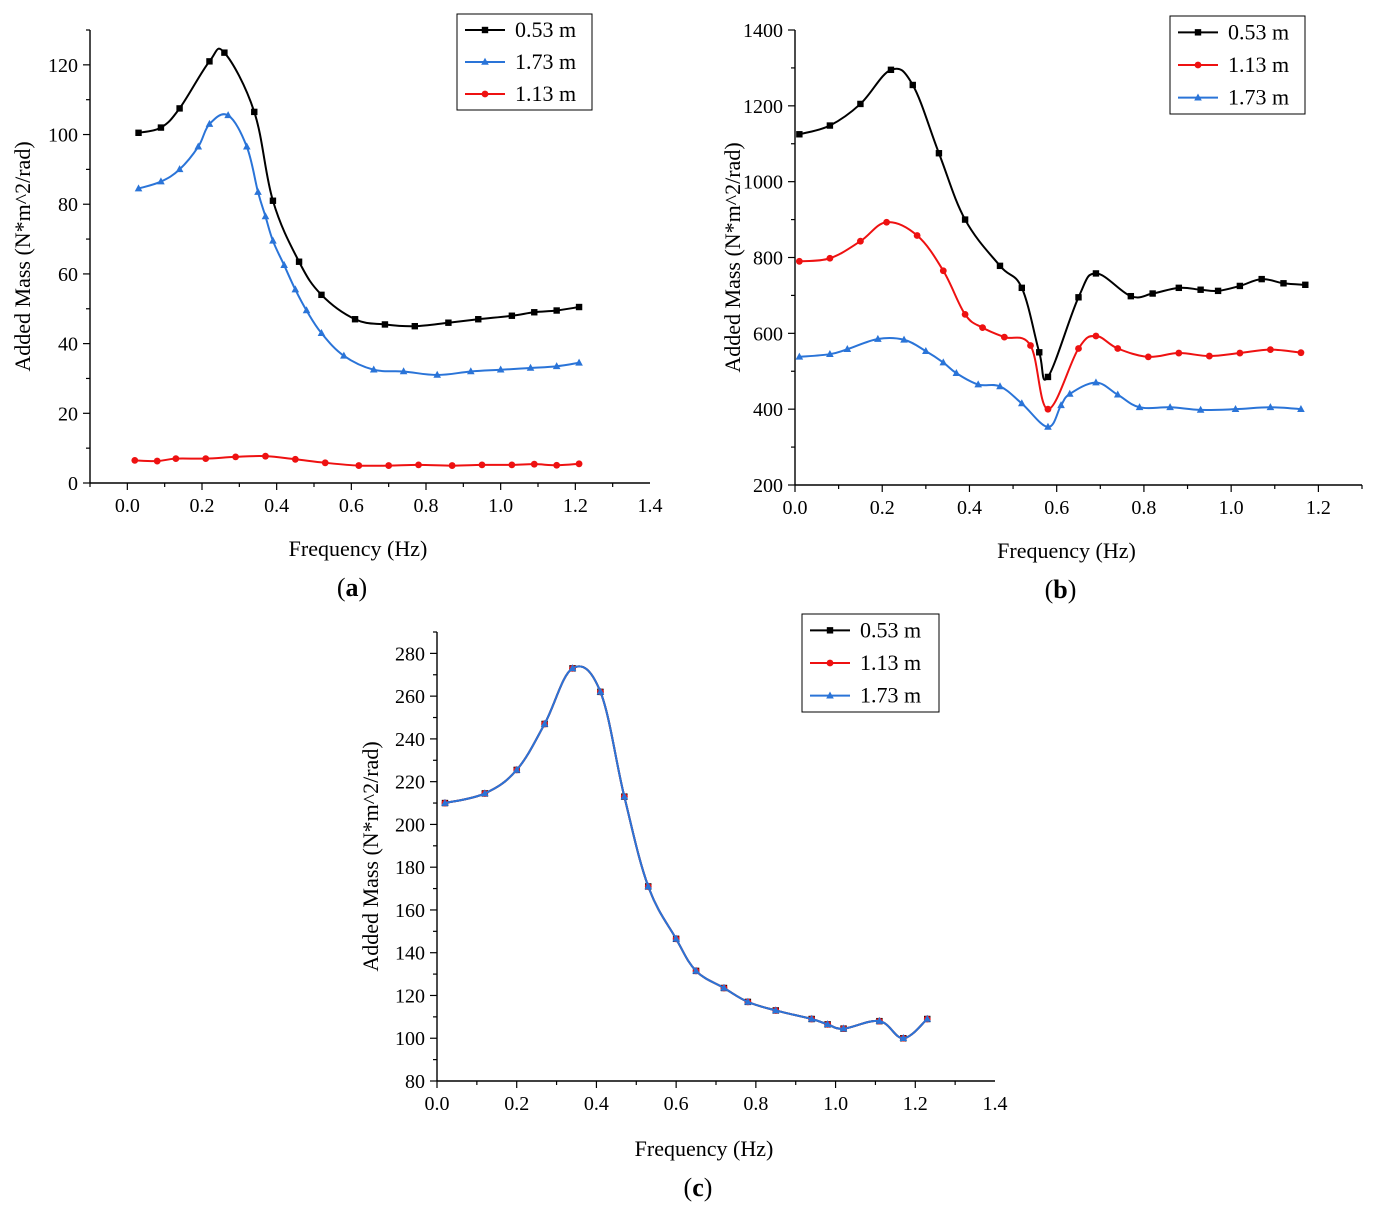  Describe the element at coordinates (410, 911) in the screenshot. I see `y-tick-label: 160` at that location.